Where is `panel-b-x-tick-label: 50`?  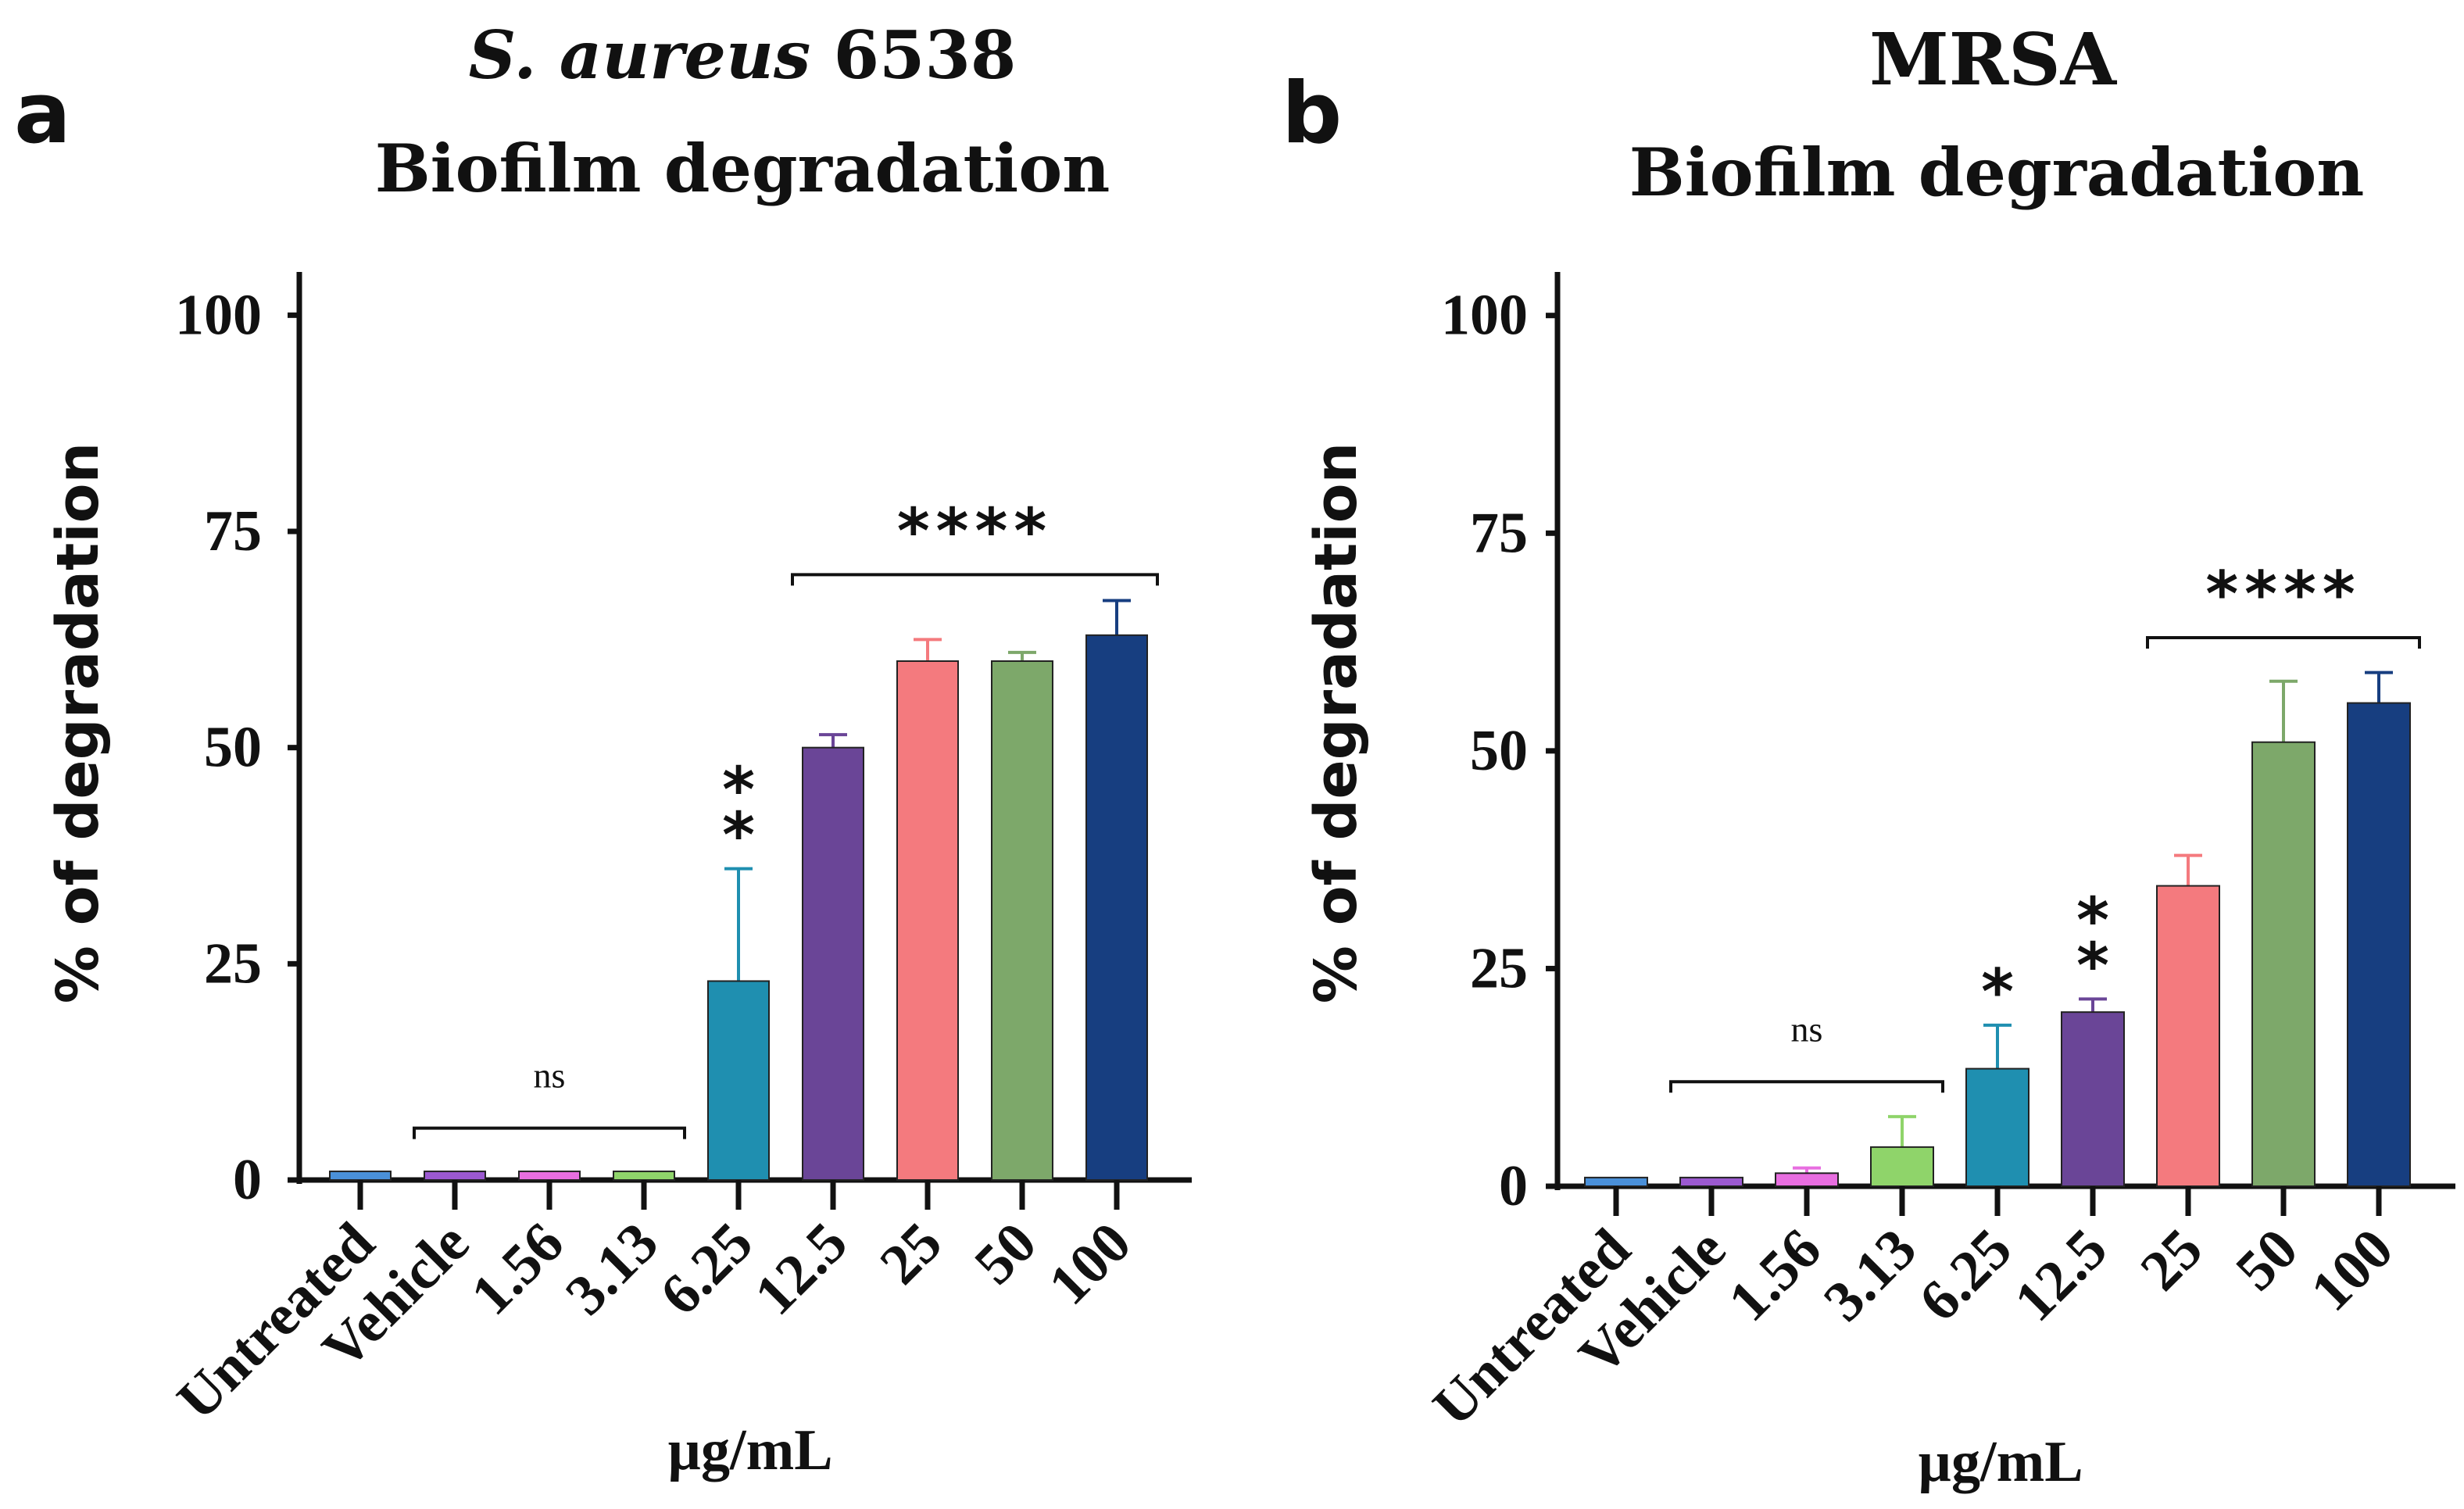
panel-b-x-tick-label: 50 is located at coordinates (2267, 1260).